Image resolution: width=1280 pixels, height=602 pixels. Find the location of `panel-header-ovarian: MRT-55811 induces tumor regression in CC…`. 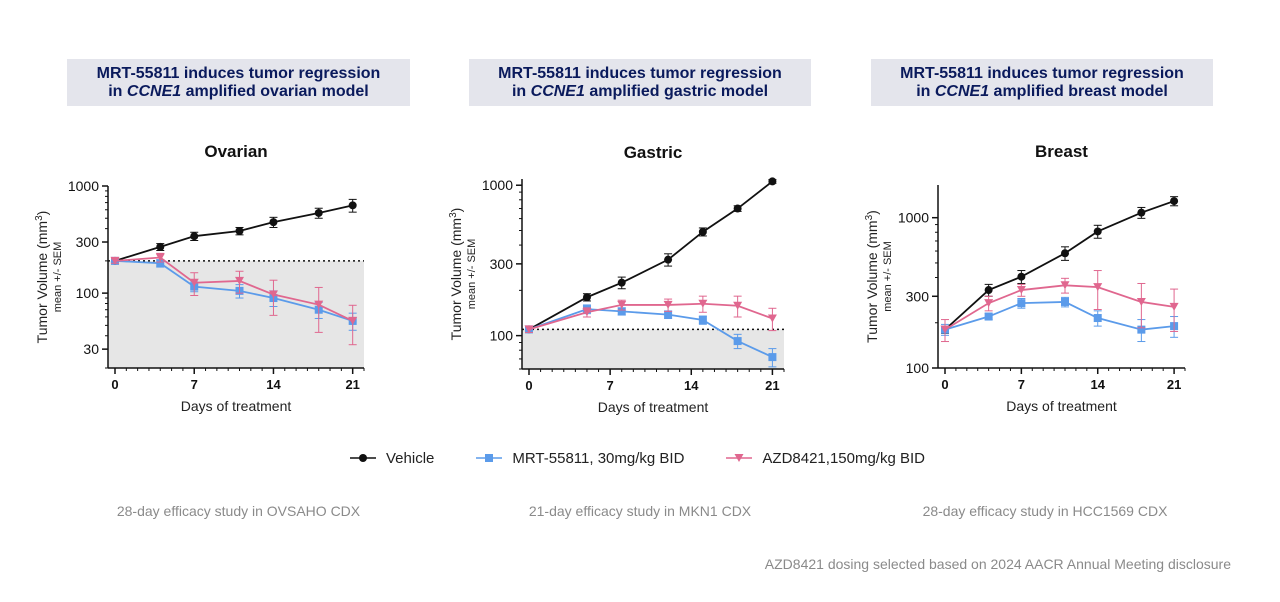

panel-header-ovarian: MRT-55811 induces tumor regression in CC… is located at coordinates (238, 82).